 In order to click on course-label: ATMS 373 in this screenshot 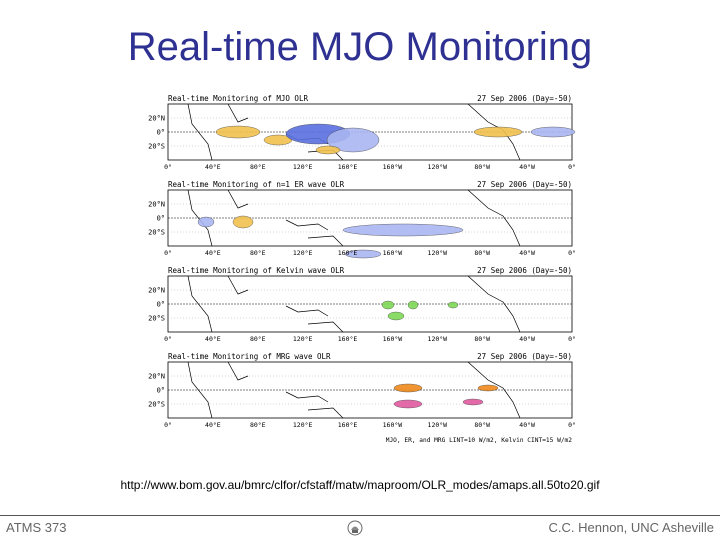, I will do `click(36, 527)`.